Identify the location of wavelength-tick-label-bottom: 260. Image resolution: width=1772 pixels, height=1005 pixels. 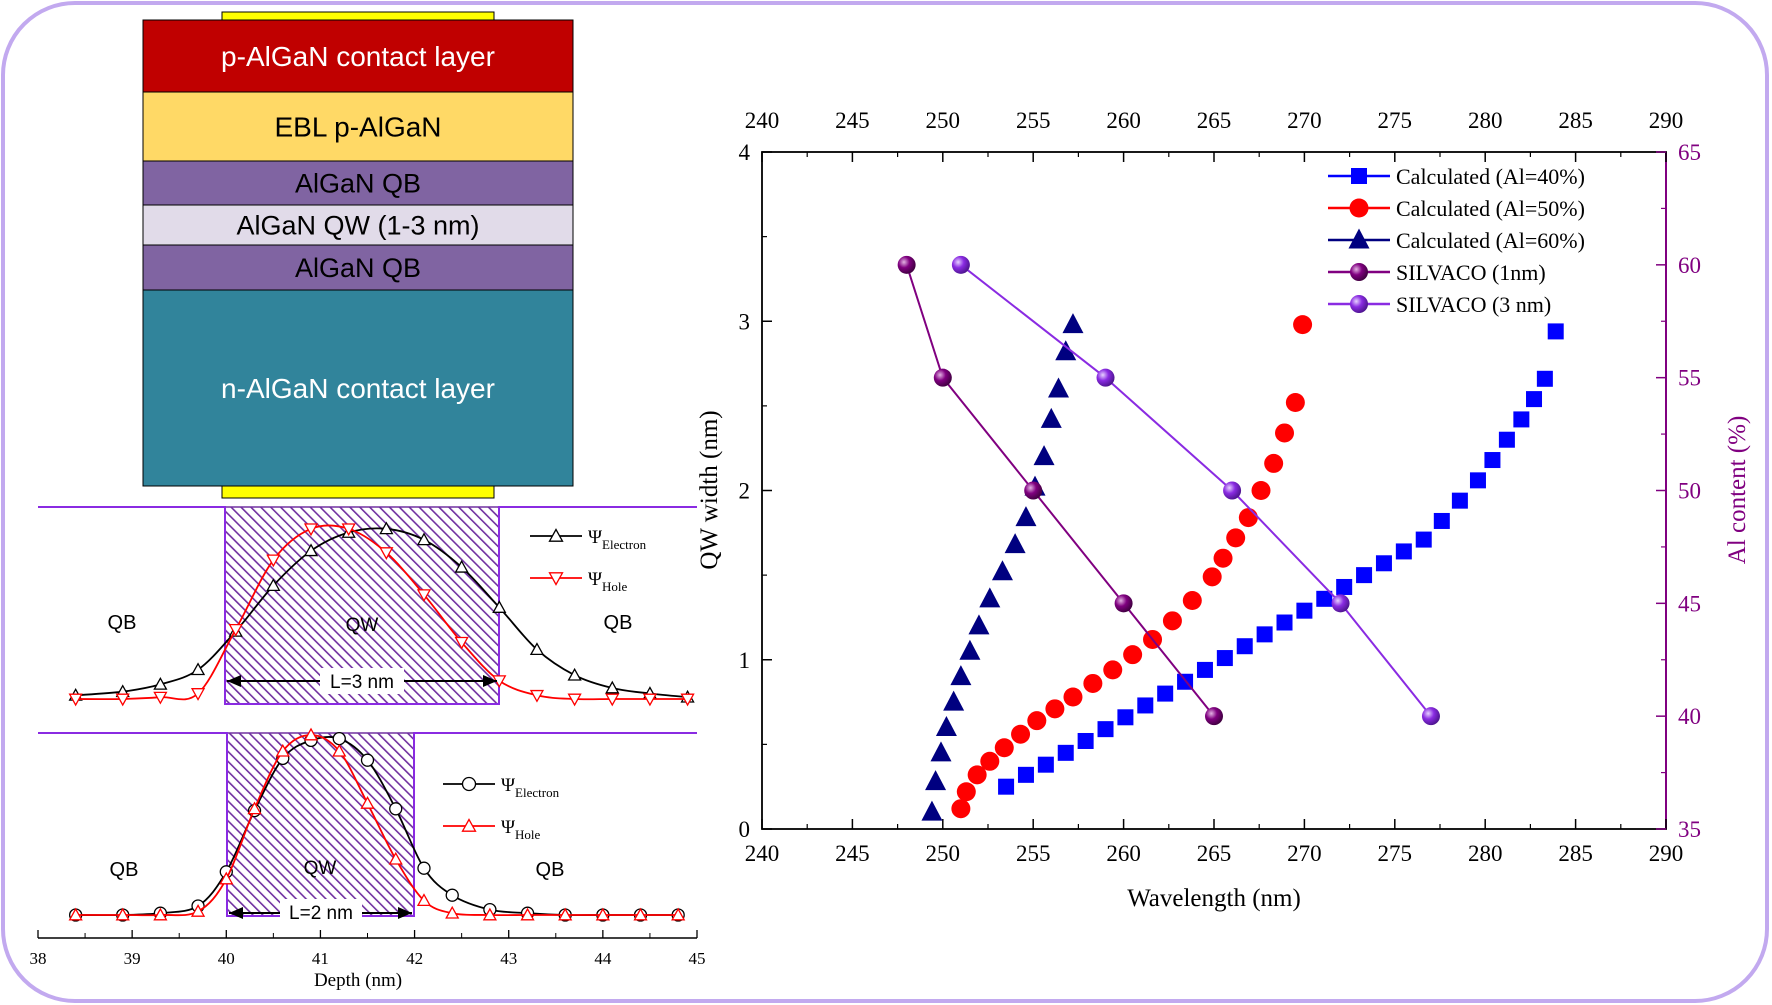
(1123, 853).